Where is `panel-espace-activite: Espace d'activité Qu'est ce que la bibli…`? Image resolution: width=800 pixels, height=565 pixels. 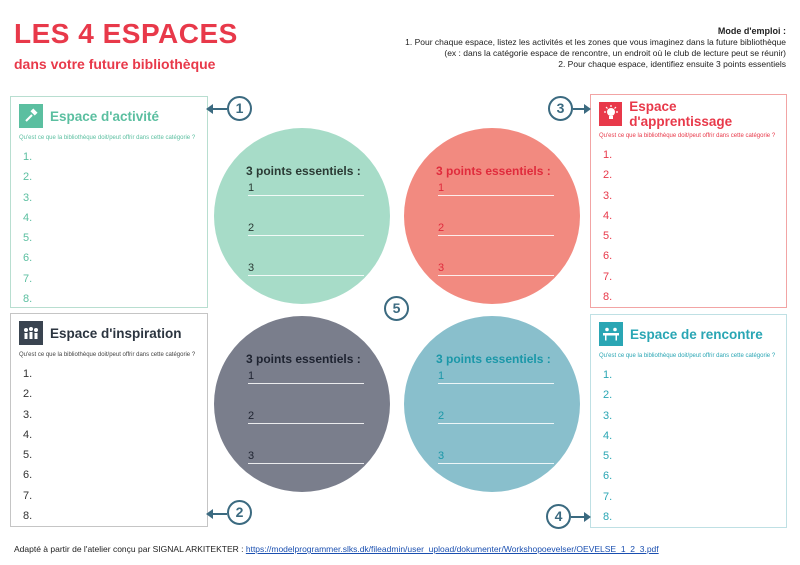
panel-espace-activite: Espace d'activité Qu'est ce que la bibli… is located at coordinates (109, 202).